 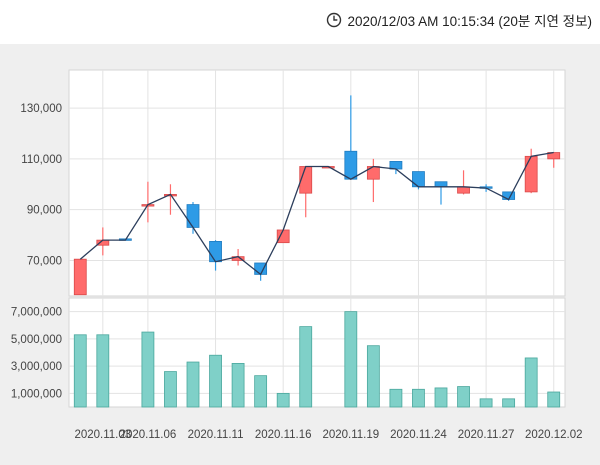 What do you see at coordinates (36, 340) in the screenshot?
I see `volume-tick-label: 5,000,000` at bounding box center [36, 340].